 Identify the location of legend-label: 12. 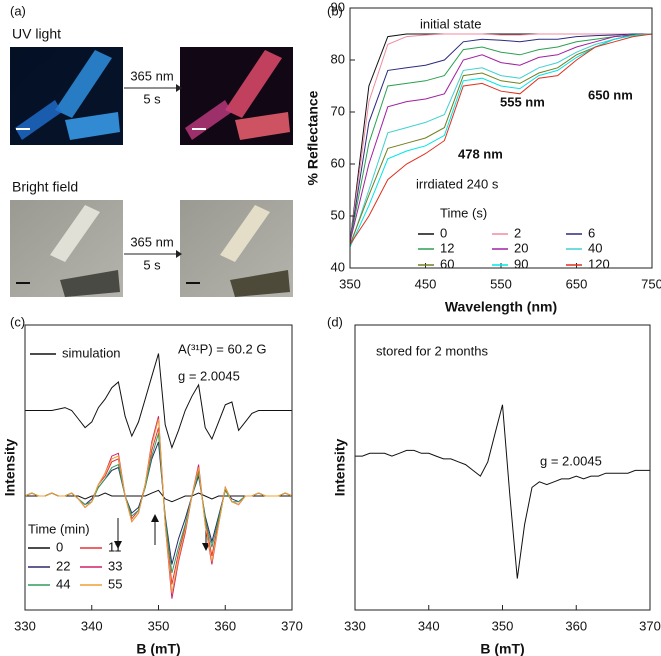
(447, 247).